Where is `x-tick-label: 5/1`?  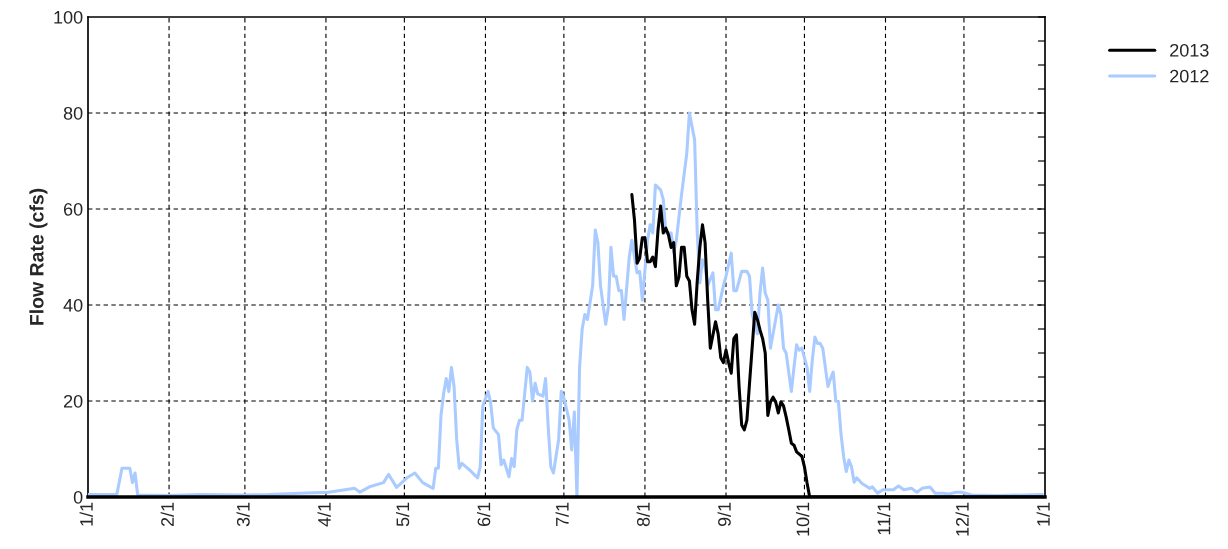
x-tick-label: 5/1 is located at coordinates (402, 514).